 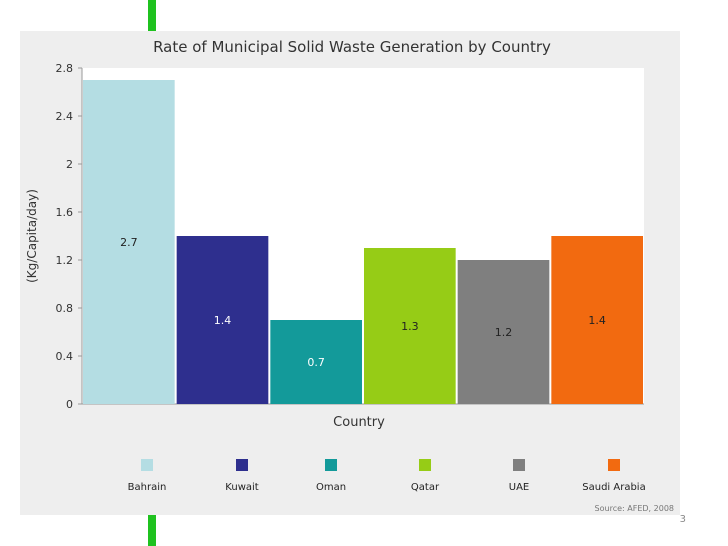 I want to click on legend-label: Saudi Arabia, so click(x=613, y=487).